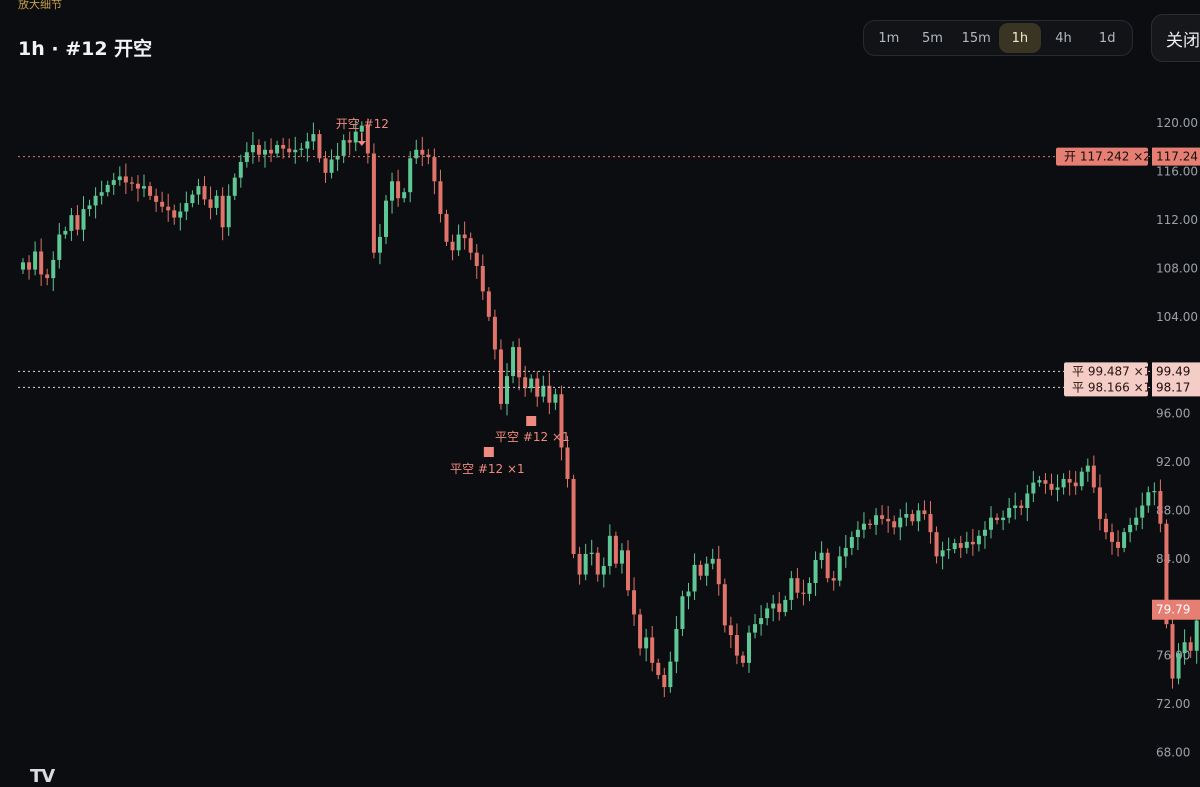  I want to click on timeframe-1m: 1m, so click(889, 38).